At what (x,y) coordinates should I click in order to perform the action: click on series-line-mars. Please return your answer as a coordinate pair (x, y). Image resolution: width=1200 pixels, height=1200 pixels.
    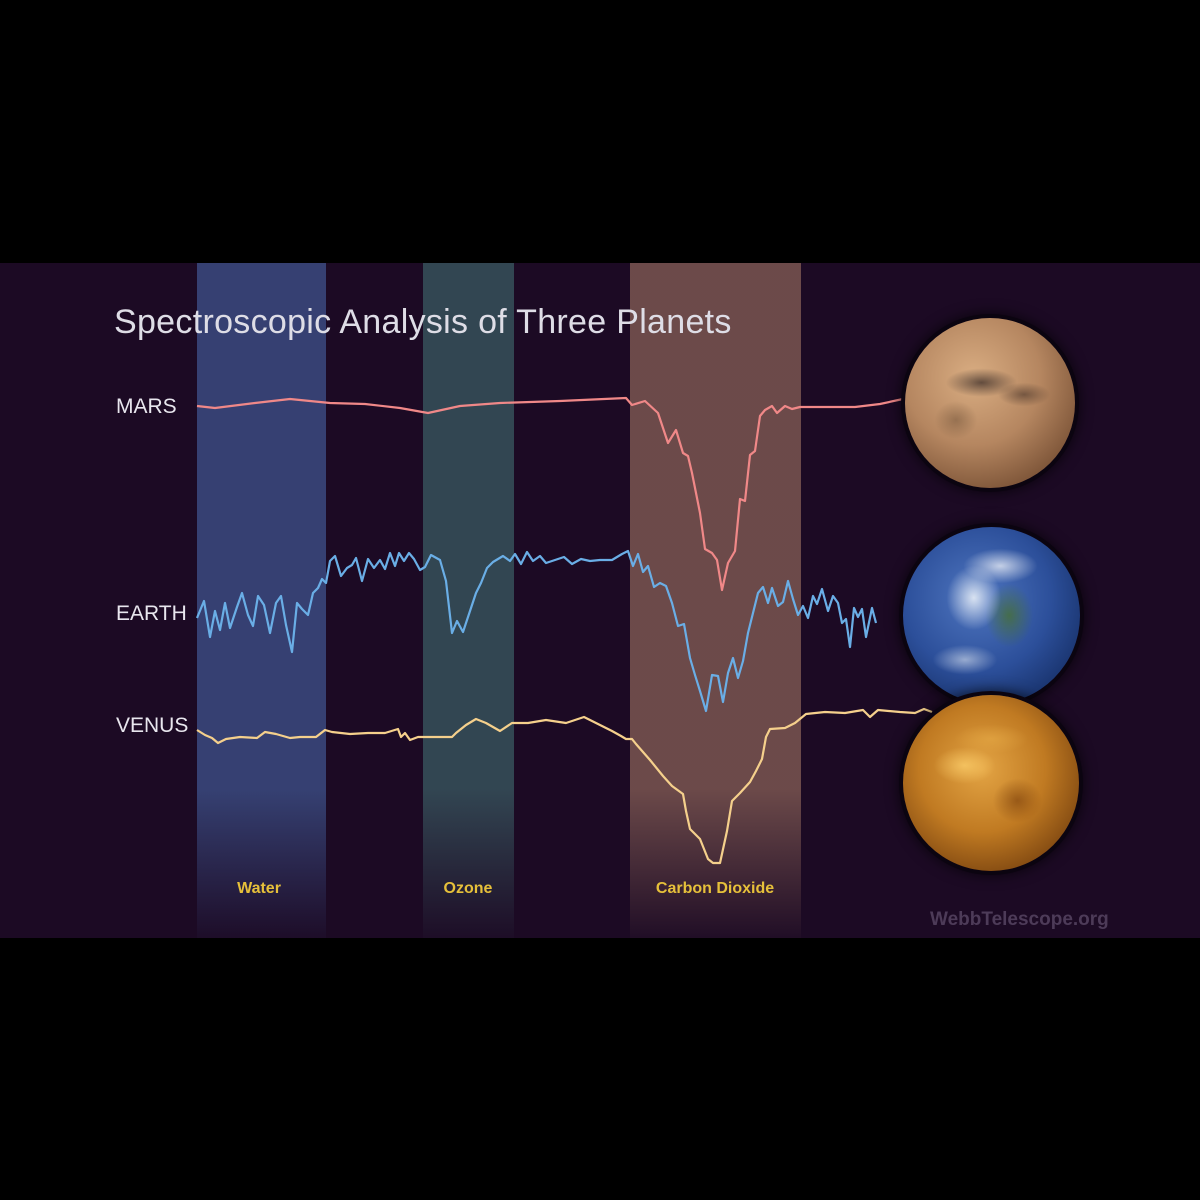
    Looking at the image, I should click on (550, 494).